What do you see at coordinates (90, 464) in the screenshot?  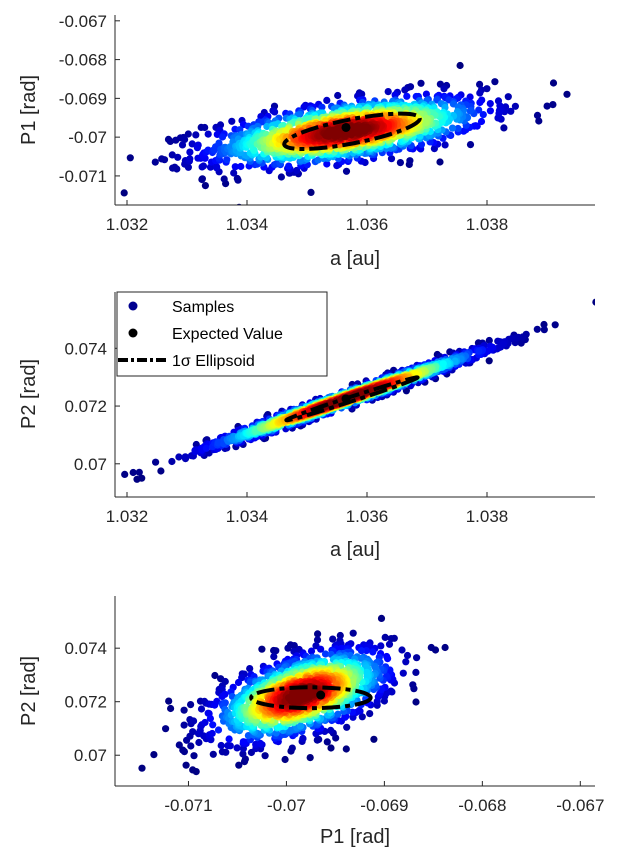 I see `y-tick-label: 0.07` at bounding box center [90, 464].